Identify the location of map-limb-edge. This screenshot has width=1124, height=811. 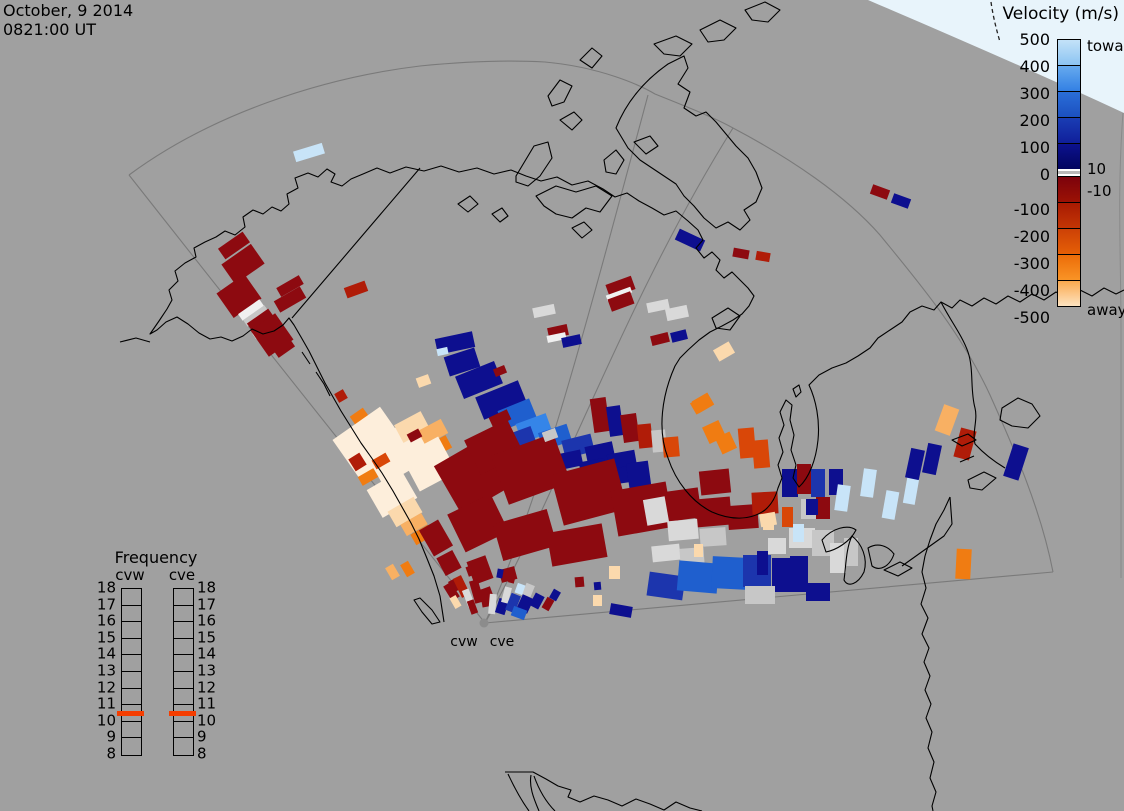
(1121, 345).